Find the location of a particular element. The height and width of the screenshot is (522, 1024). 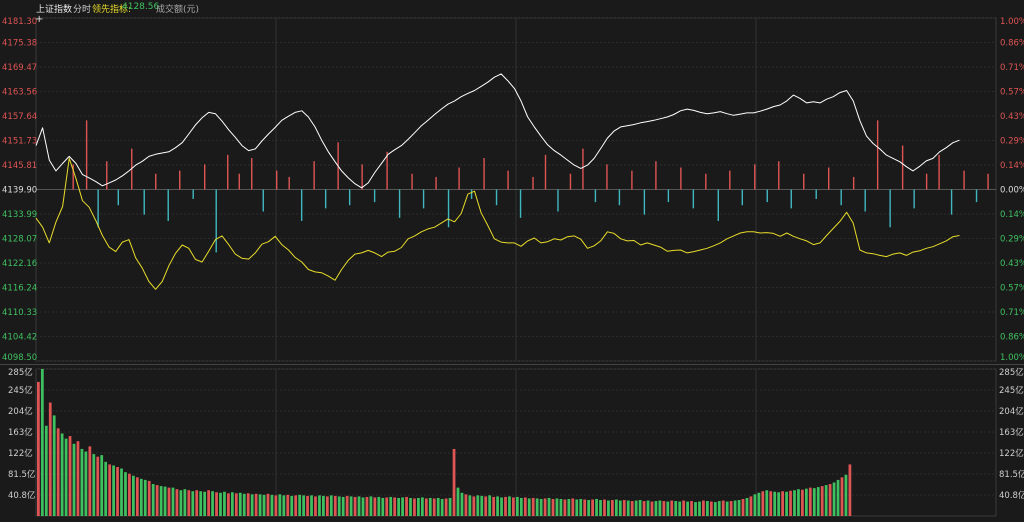

volume-right-tick-label: 245亿 is located at coordinates (1011, 390).